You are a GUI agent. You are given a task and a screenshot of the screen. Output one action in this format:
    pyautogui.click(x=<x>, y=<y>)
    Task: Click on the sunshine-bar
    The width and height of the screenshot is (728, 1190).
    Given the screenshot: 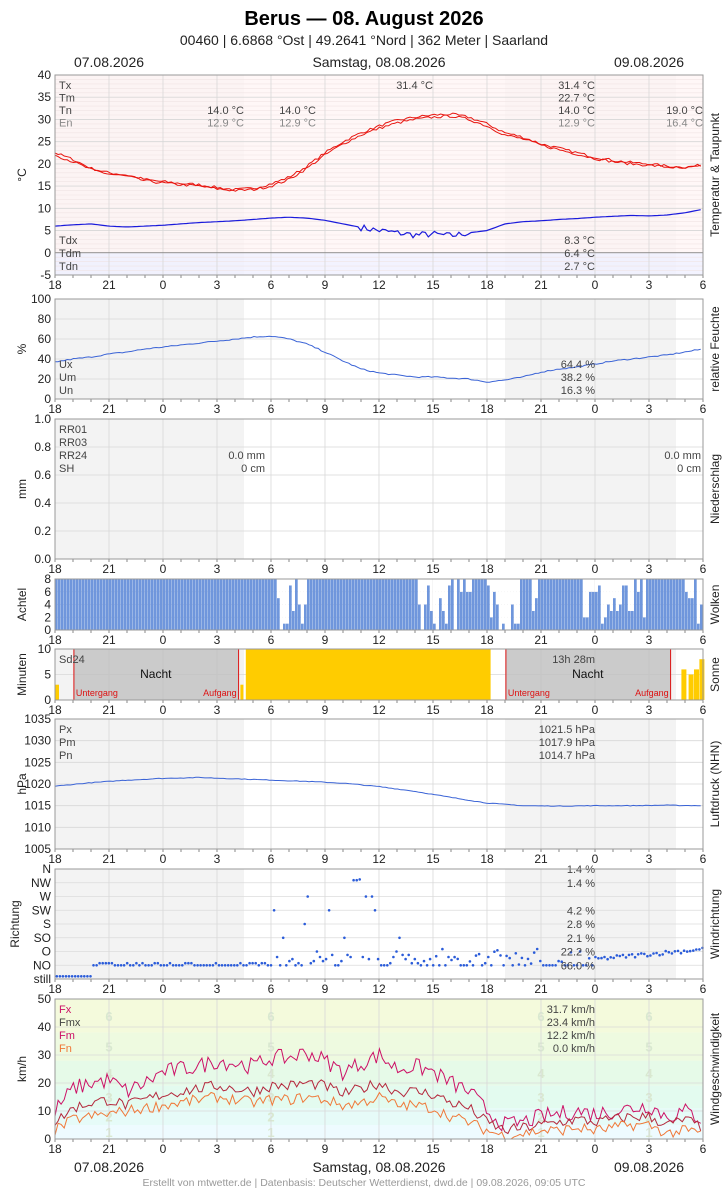 What is the action you would take?
    pyautogui.click(x=691, y=687)
    